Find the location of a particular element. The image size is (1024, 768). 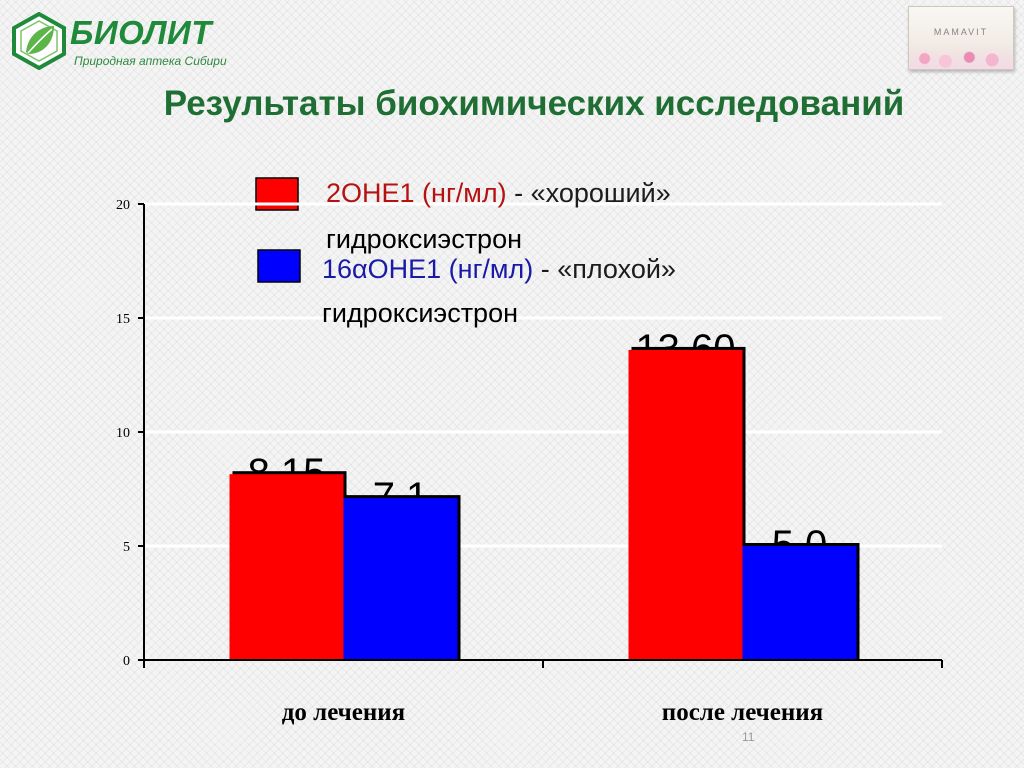

y-tick-label: 10 is located at coordinates (123, 433).